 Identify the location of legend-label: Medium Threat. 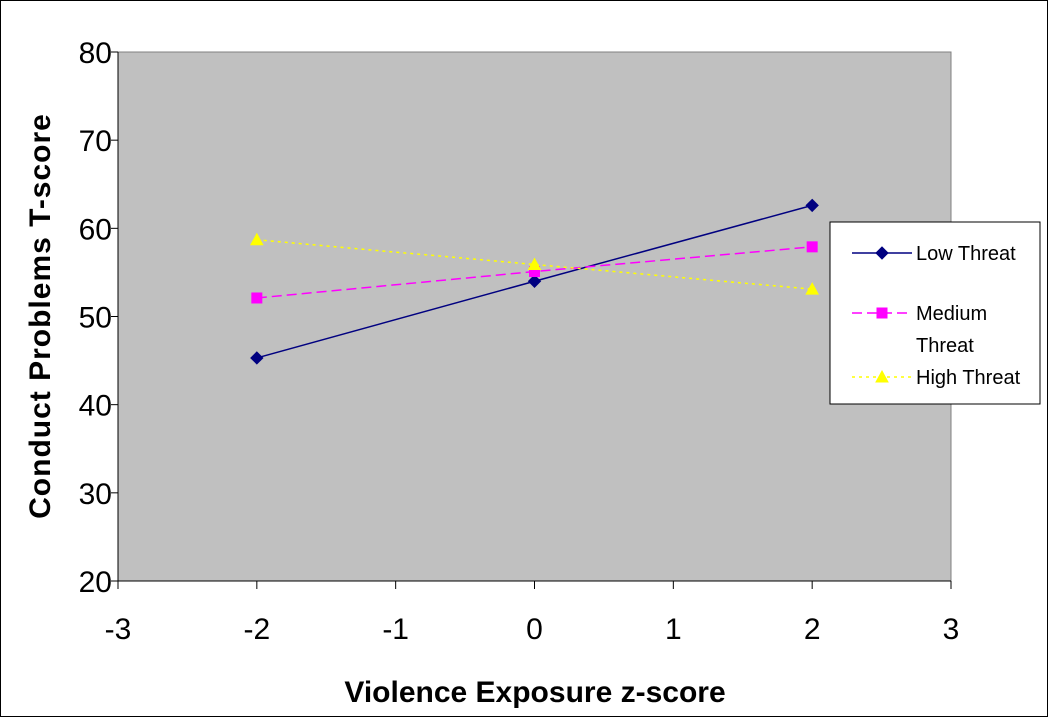
(951, 330).